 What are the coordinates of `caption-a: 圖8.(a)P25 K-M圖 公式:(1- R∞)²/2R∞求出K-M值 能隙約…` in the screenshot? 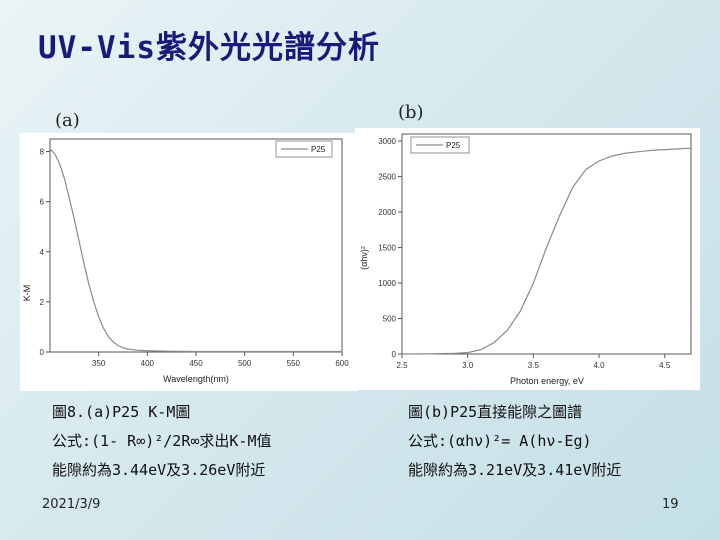 It's located at (162, 441).